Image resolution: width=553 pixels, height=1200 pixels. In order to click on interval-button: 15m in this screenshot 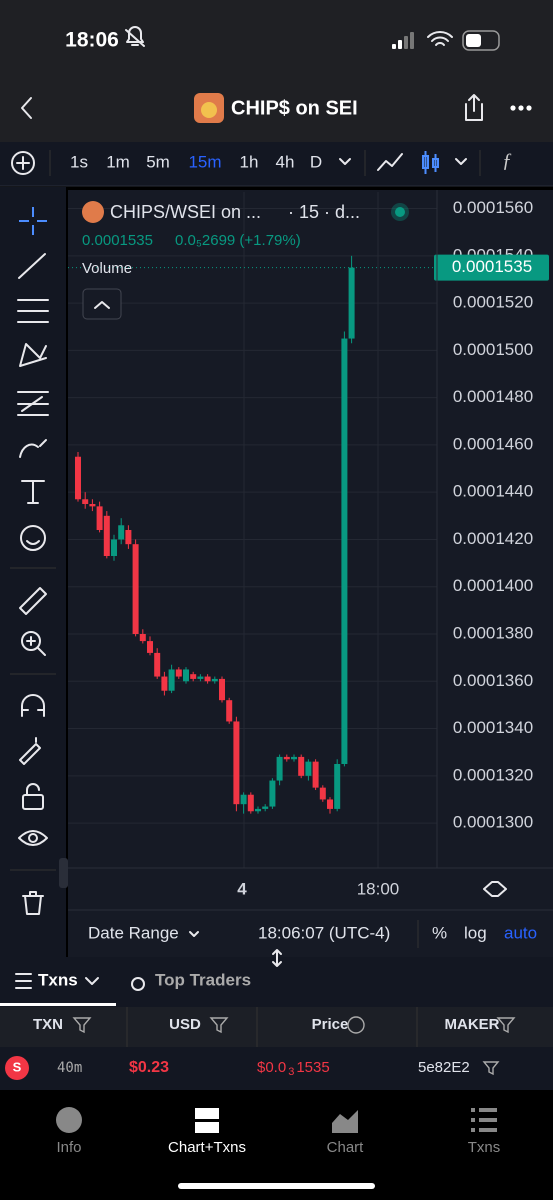, I will do `click(204, 161)`.